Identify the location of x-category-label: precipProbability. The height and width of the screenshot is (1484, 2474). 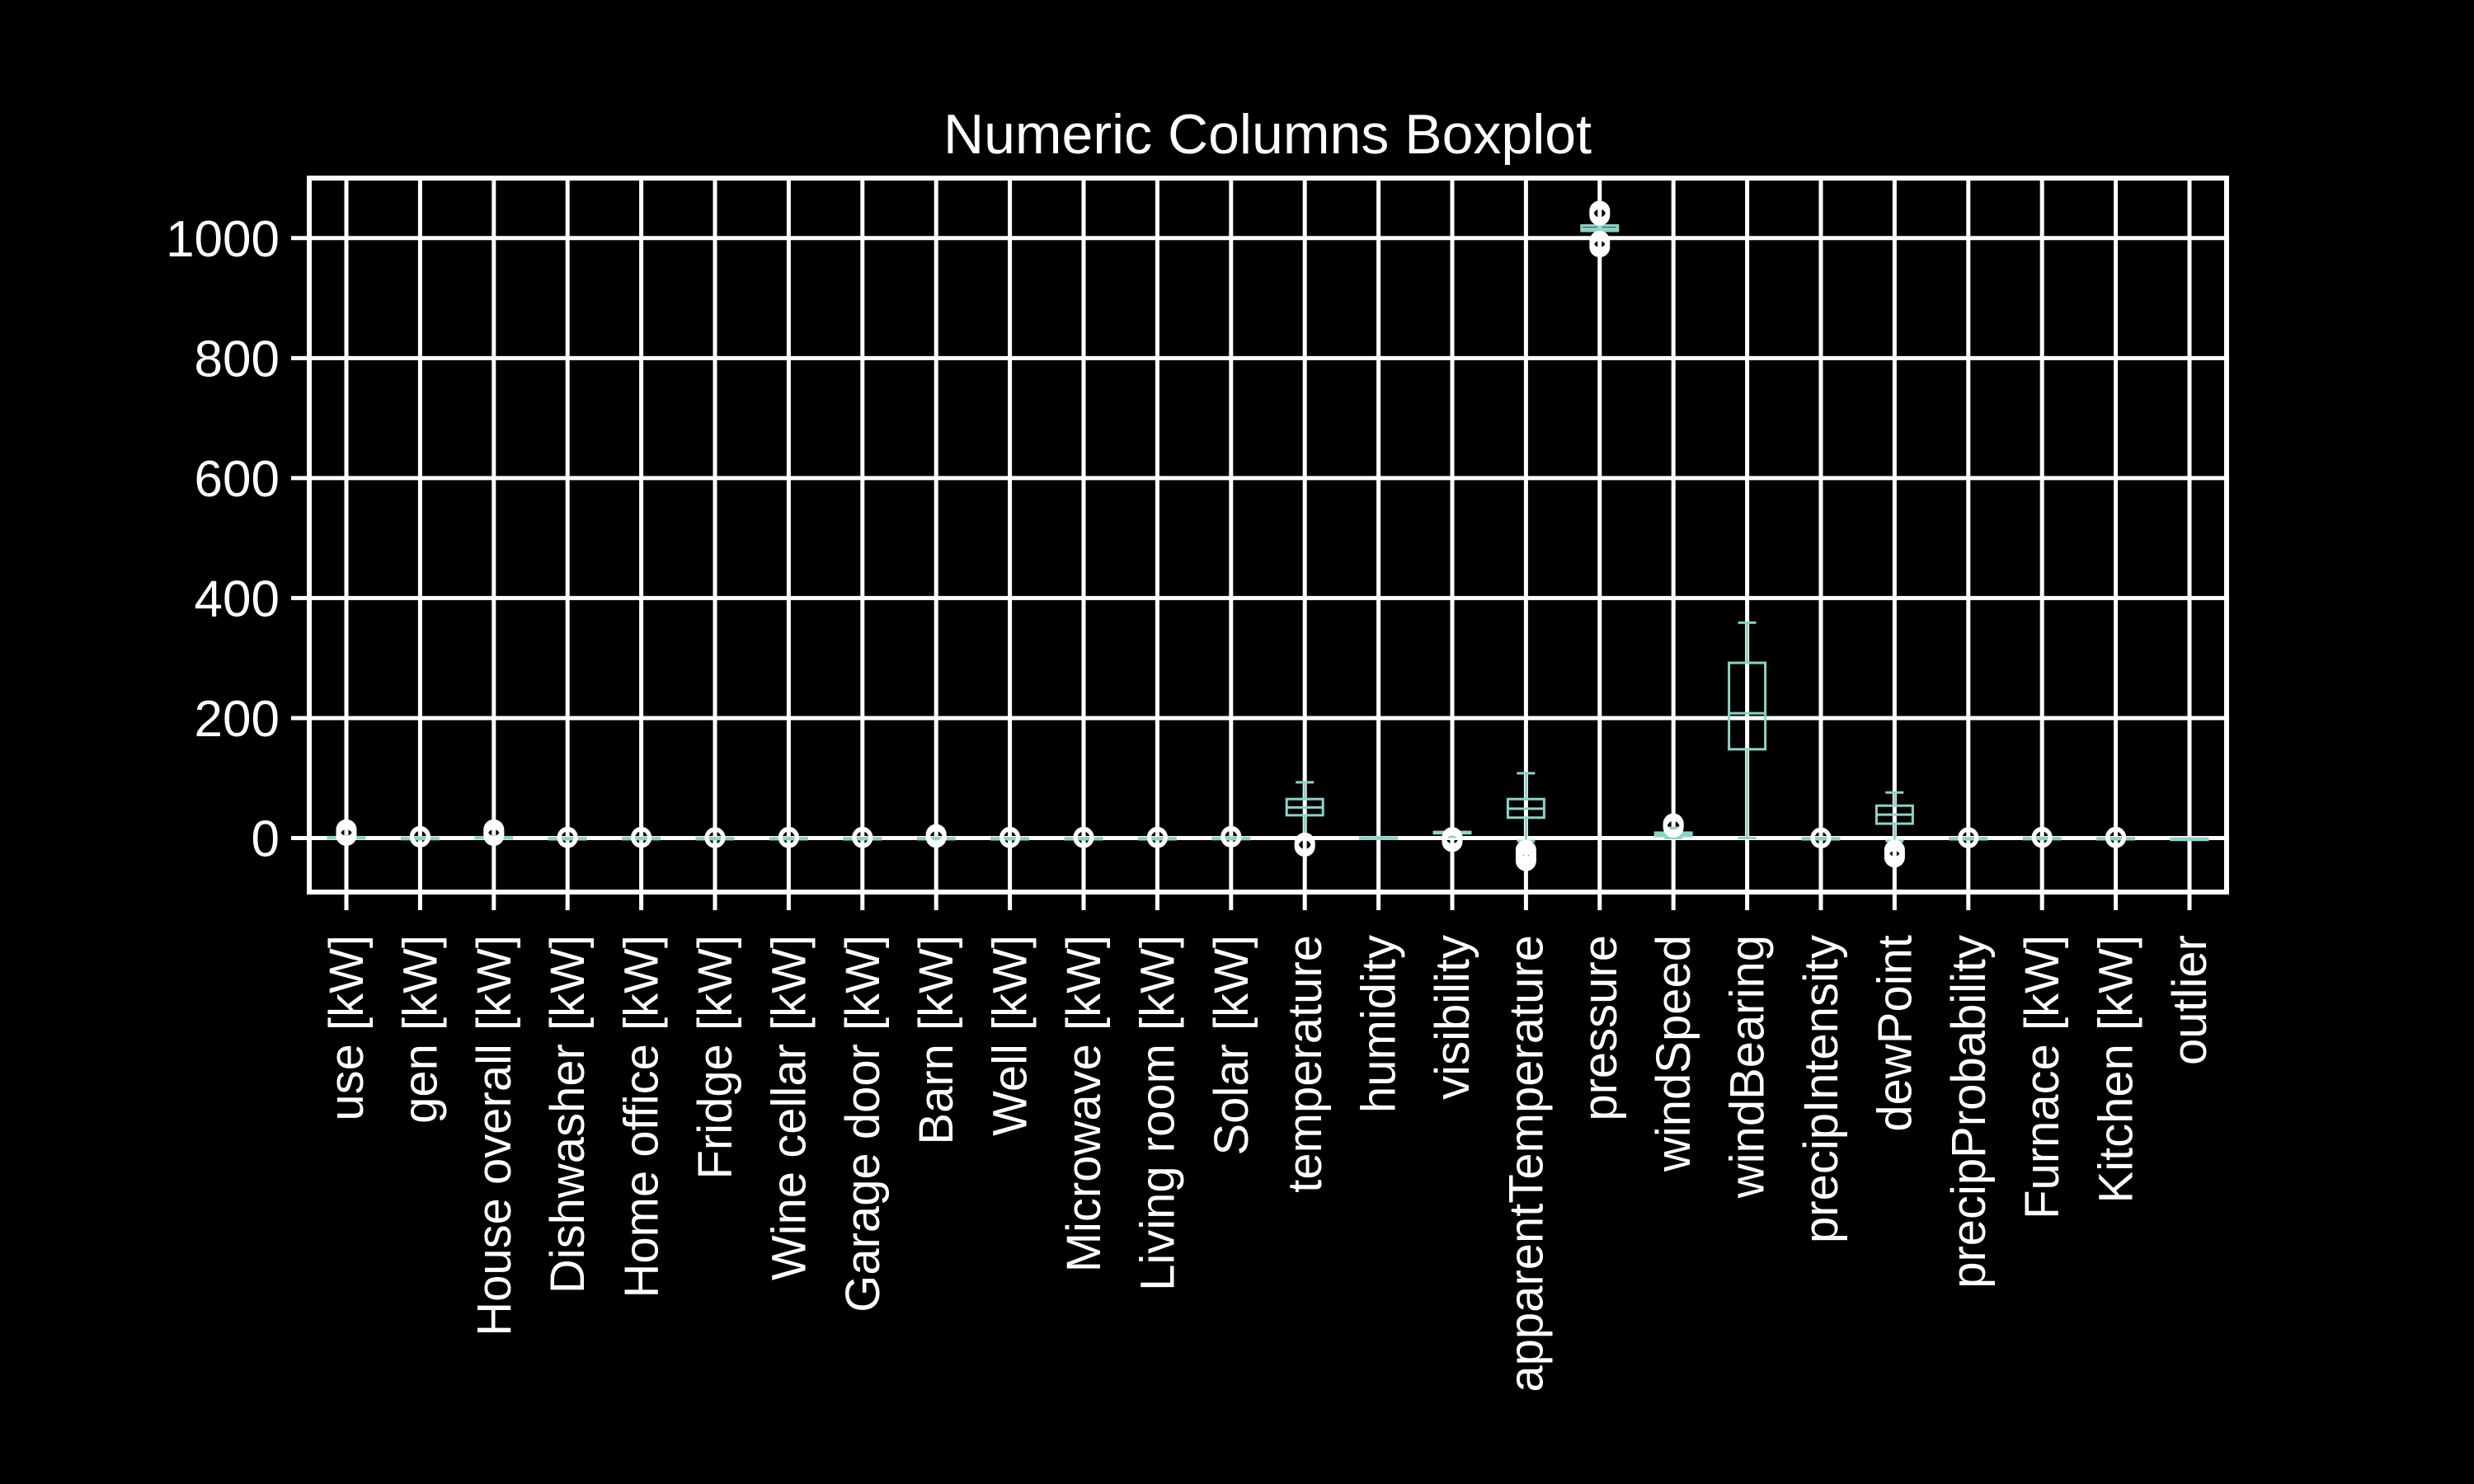
(1969, 1112).